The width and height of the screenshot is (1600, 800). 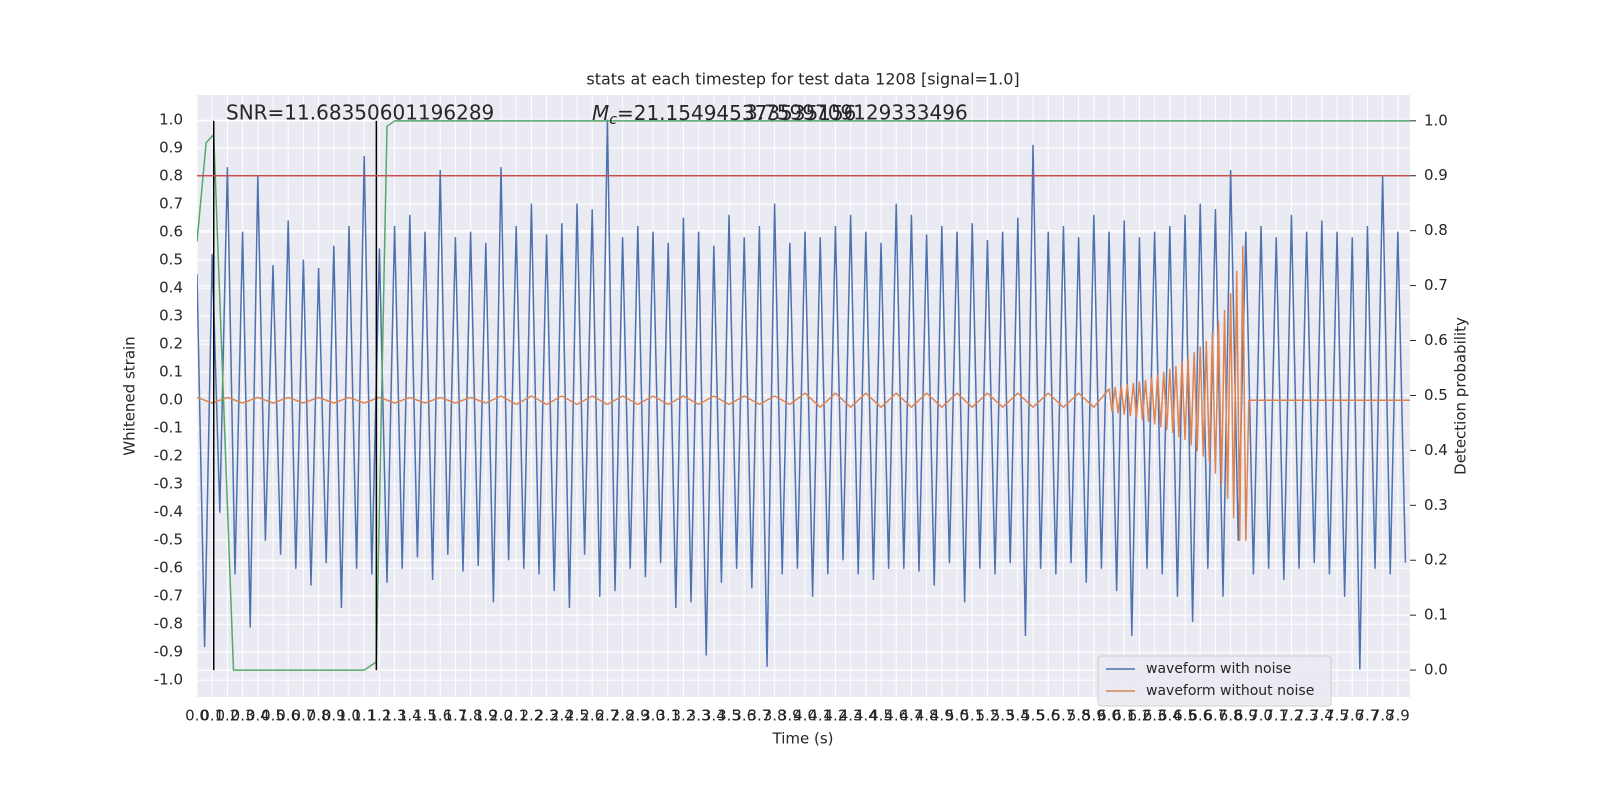 What do you see at coordinates (1436, 285) in the screenshot?
I see `y2-tick-label: 0.7` at bounding box center [1436, 285].